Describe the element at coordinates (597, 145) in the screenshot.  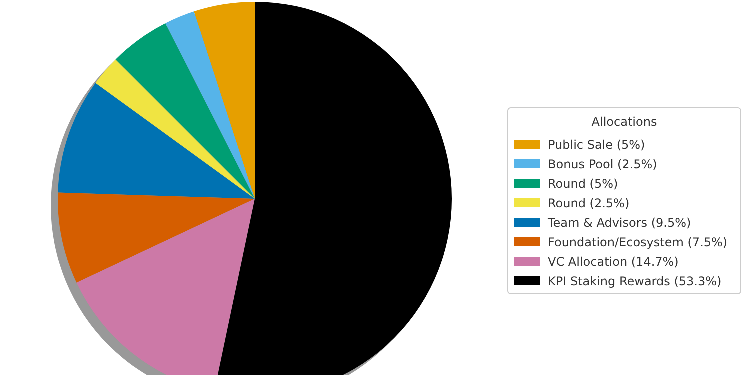
I see `legend-label: Public Sale (5%)` at that location.